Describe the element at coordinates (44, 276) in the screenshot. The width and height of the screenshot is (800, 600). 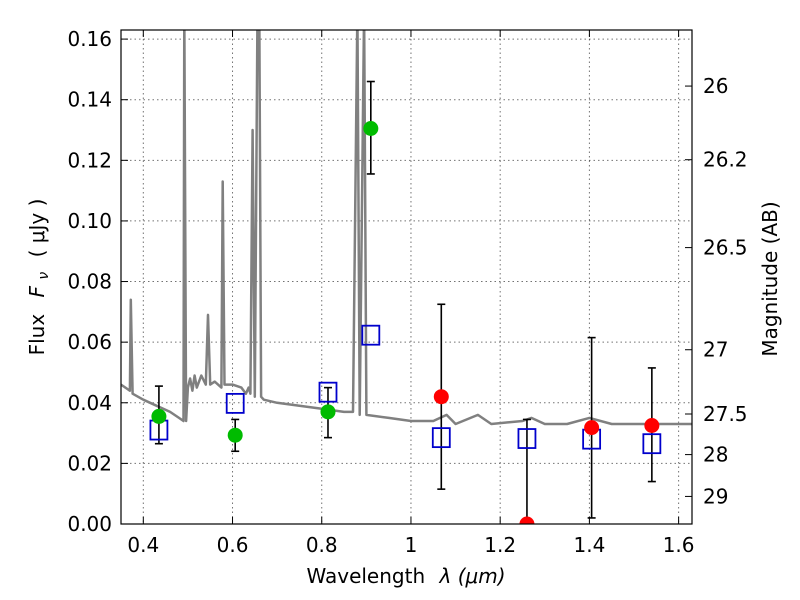
I see `y-axis-label-sub: ν` at that location.